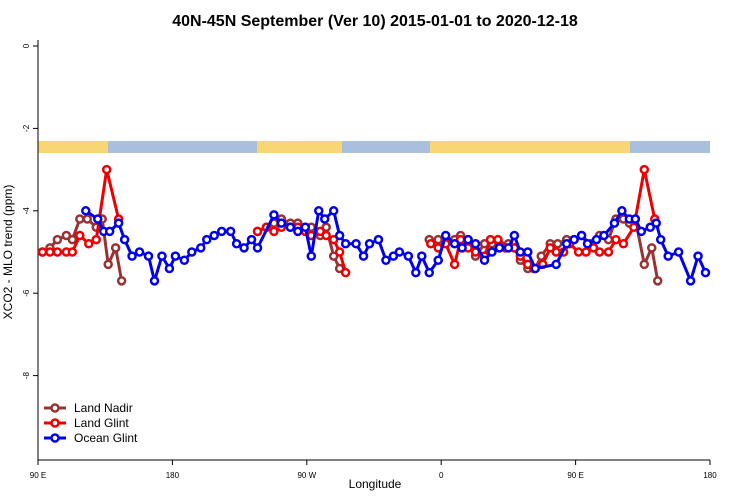 This screenshot has height=500, width=750. What do you see at coordinates (26, 128) in the screenshot?
I see `y-tick-label: -2` at bounding box center [26, 128].